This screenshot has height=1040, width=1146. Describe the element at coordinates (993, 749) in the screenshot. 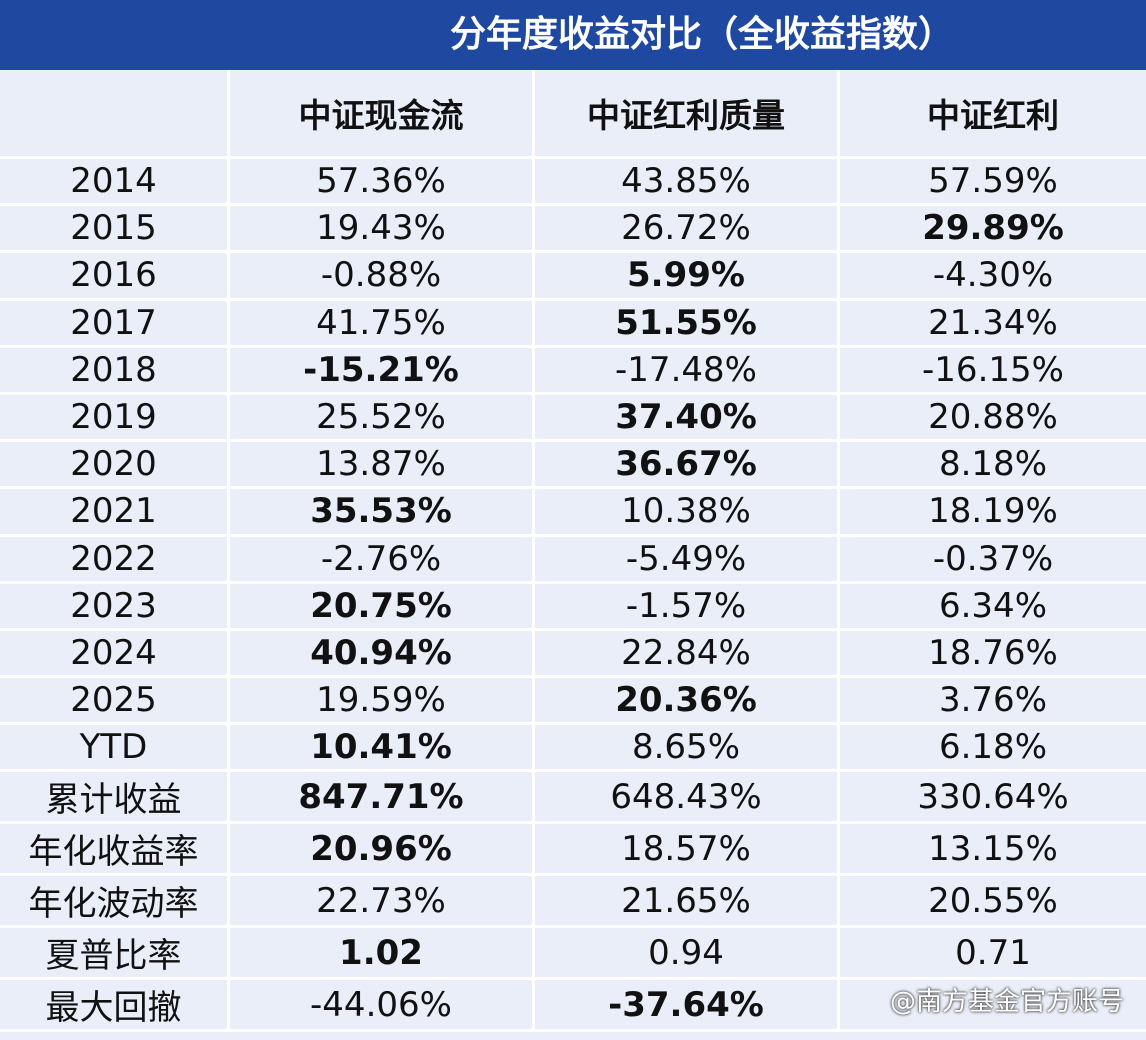

I see `dividend-value: 6.18%` at that location.